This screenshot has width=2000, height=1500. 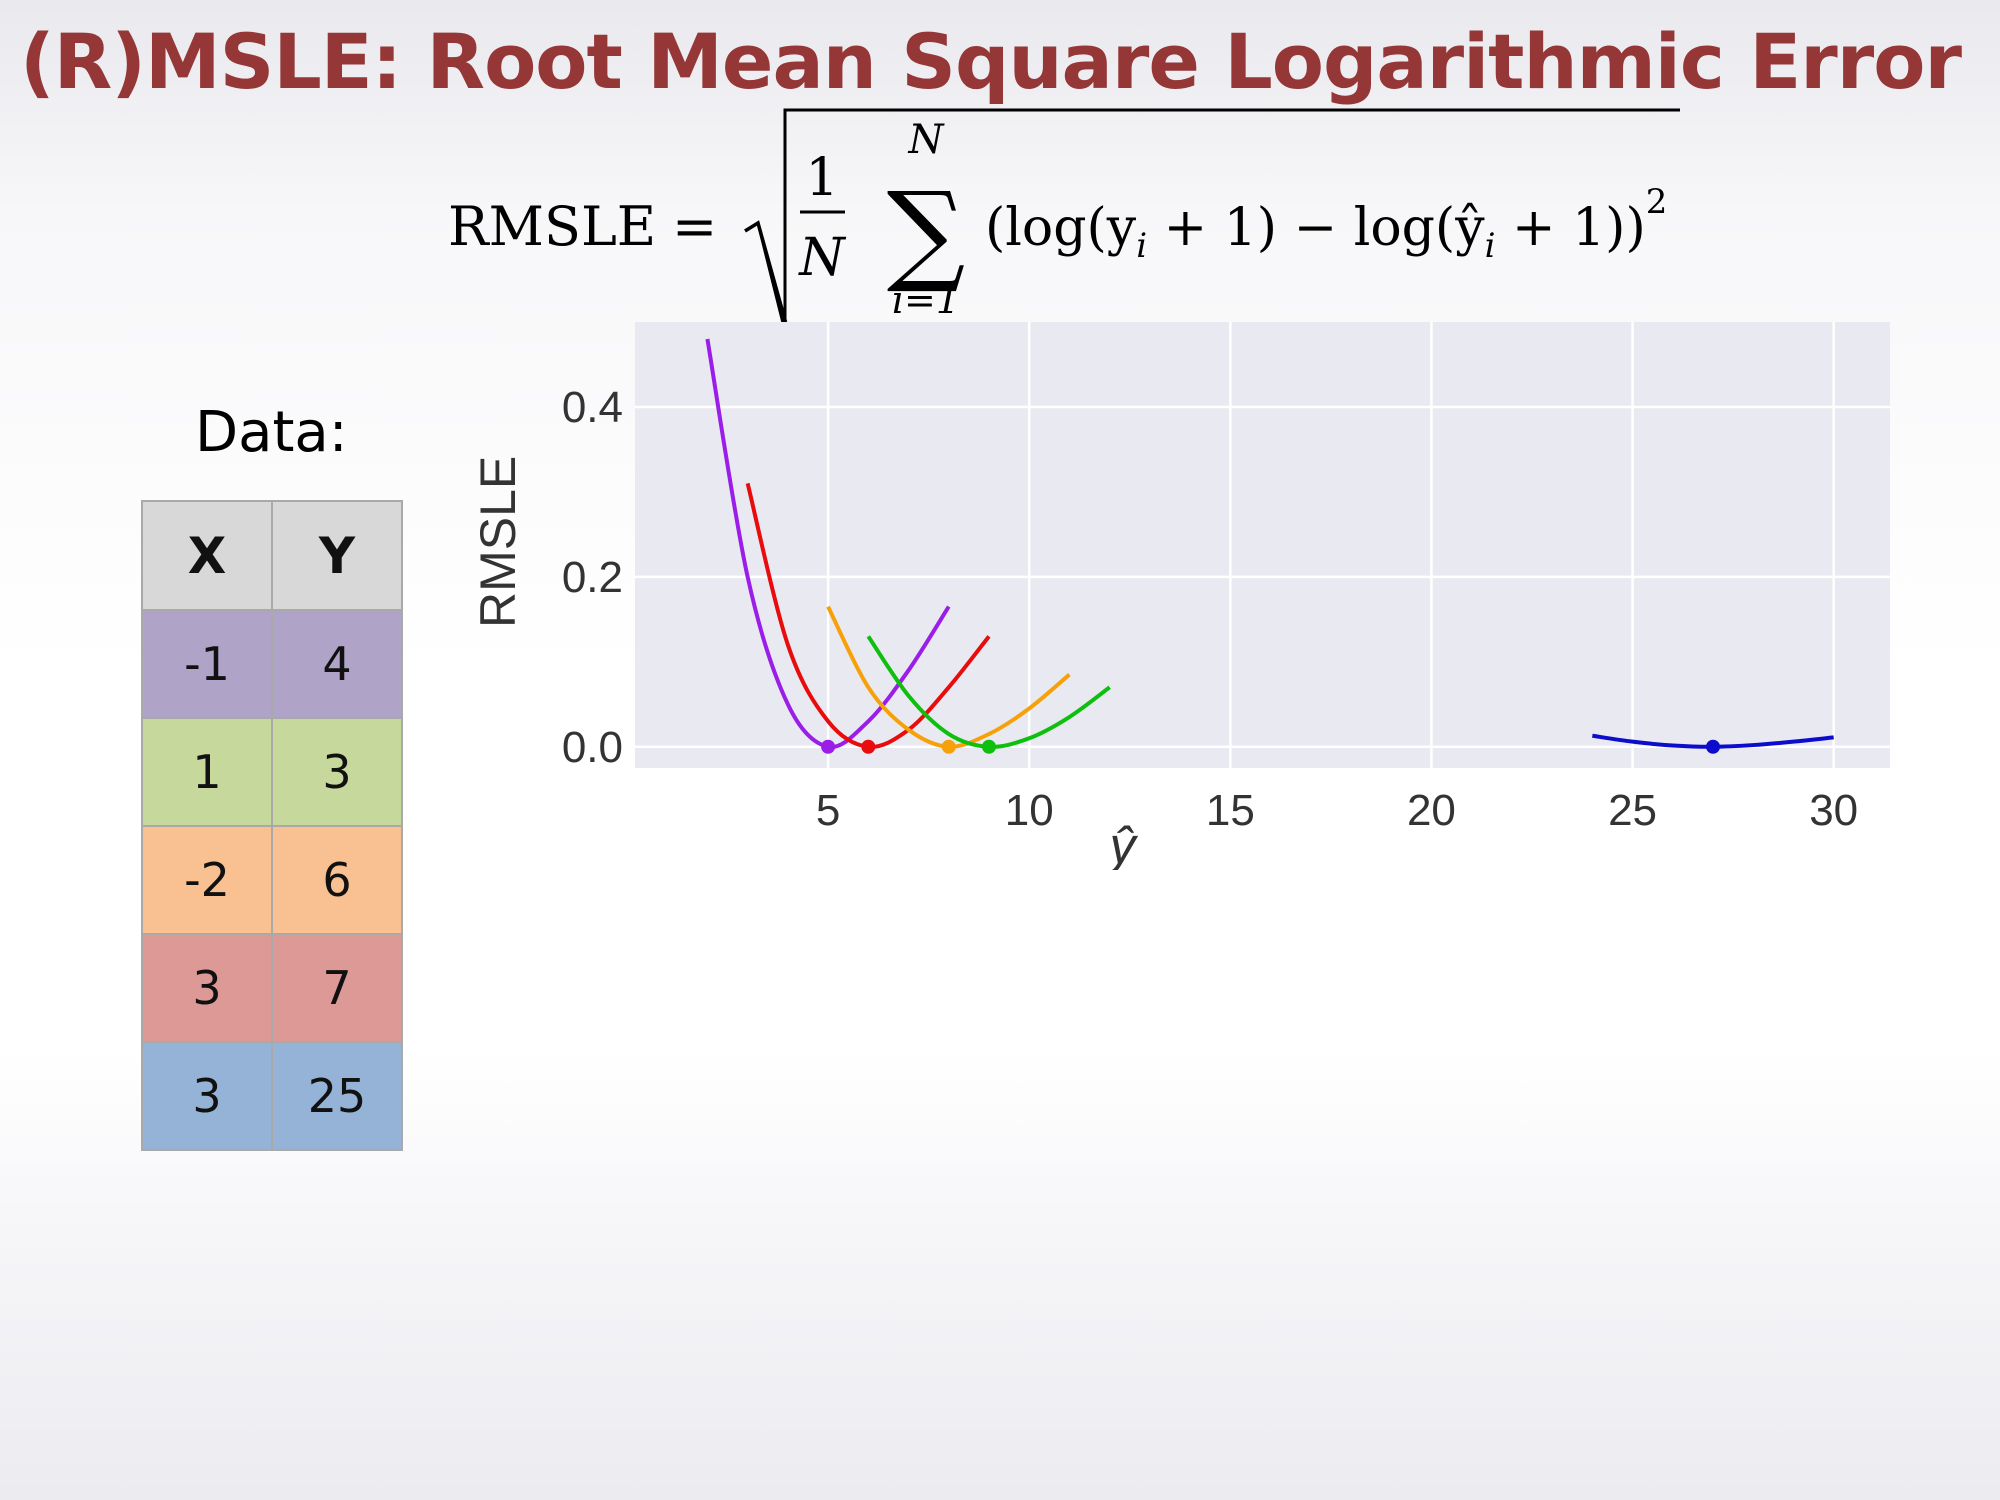 I want to click on cell-x: -2, so click(x=207, y=880).